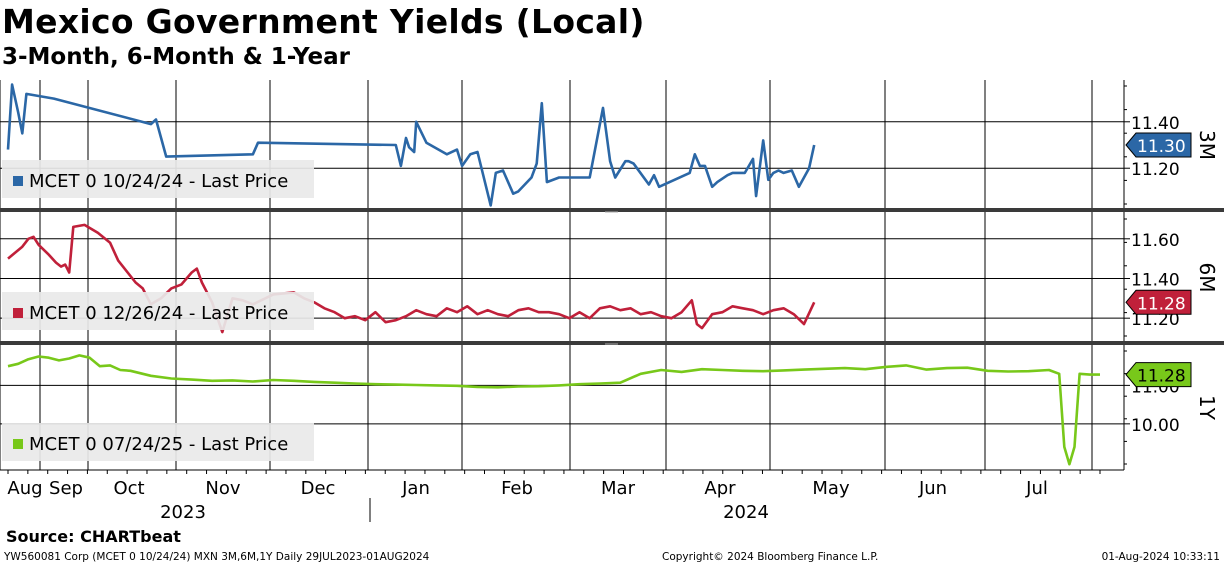 The width and height of the screenshot is (1224, 566). What do you see at coordinates (411, 278) in the screenshot?
I see `series-line-6M` at bounding box center [411, 278].